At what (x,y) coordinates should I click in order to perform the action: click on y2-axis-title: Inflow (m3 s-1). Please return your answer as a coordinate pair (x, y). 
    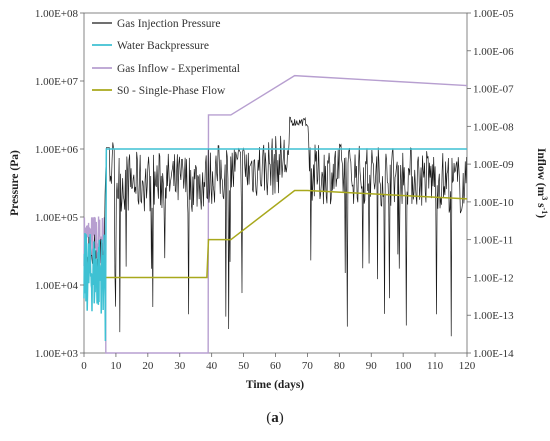
    Looking at the image, I should click on (542, 183).